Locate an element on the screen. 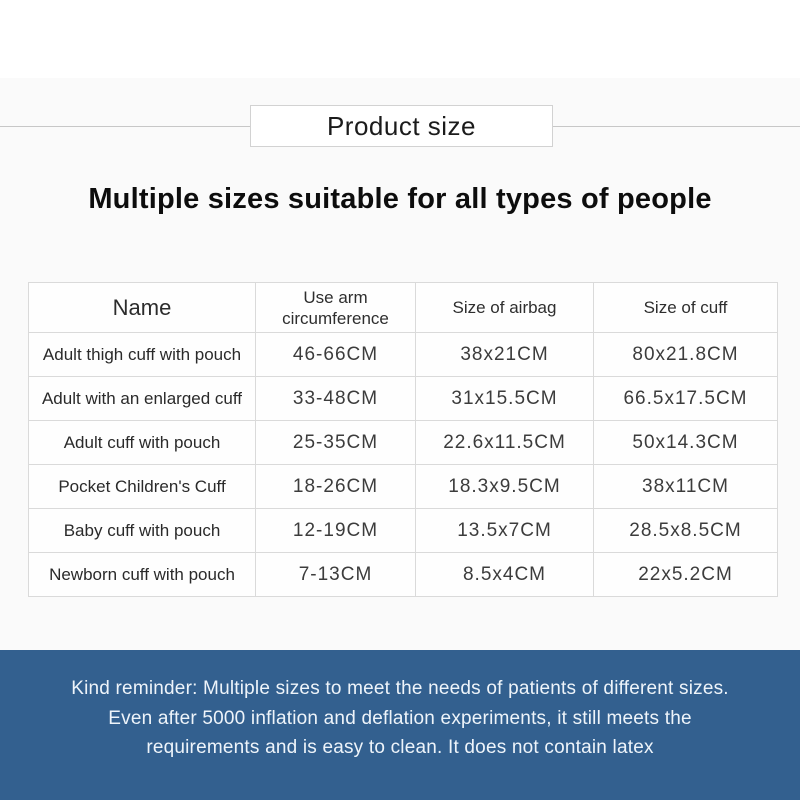  column-header-arm: Use arm circumference is located at coordinates (335, 307).